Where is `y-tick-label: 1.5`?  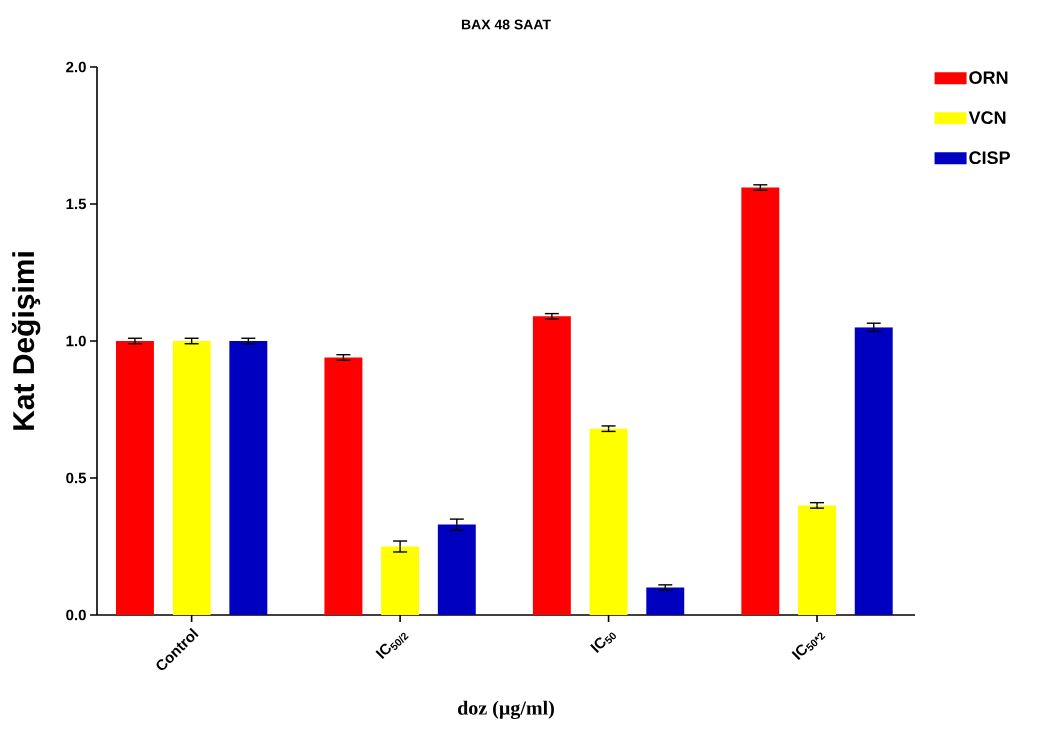 y-tick-label: 1.5 is located at coordinates (76, 204).